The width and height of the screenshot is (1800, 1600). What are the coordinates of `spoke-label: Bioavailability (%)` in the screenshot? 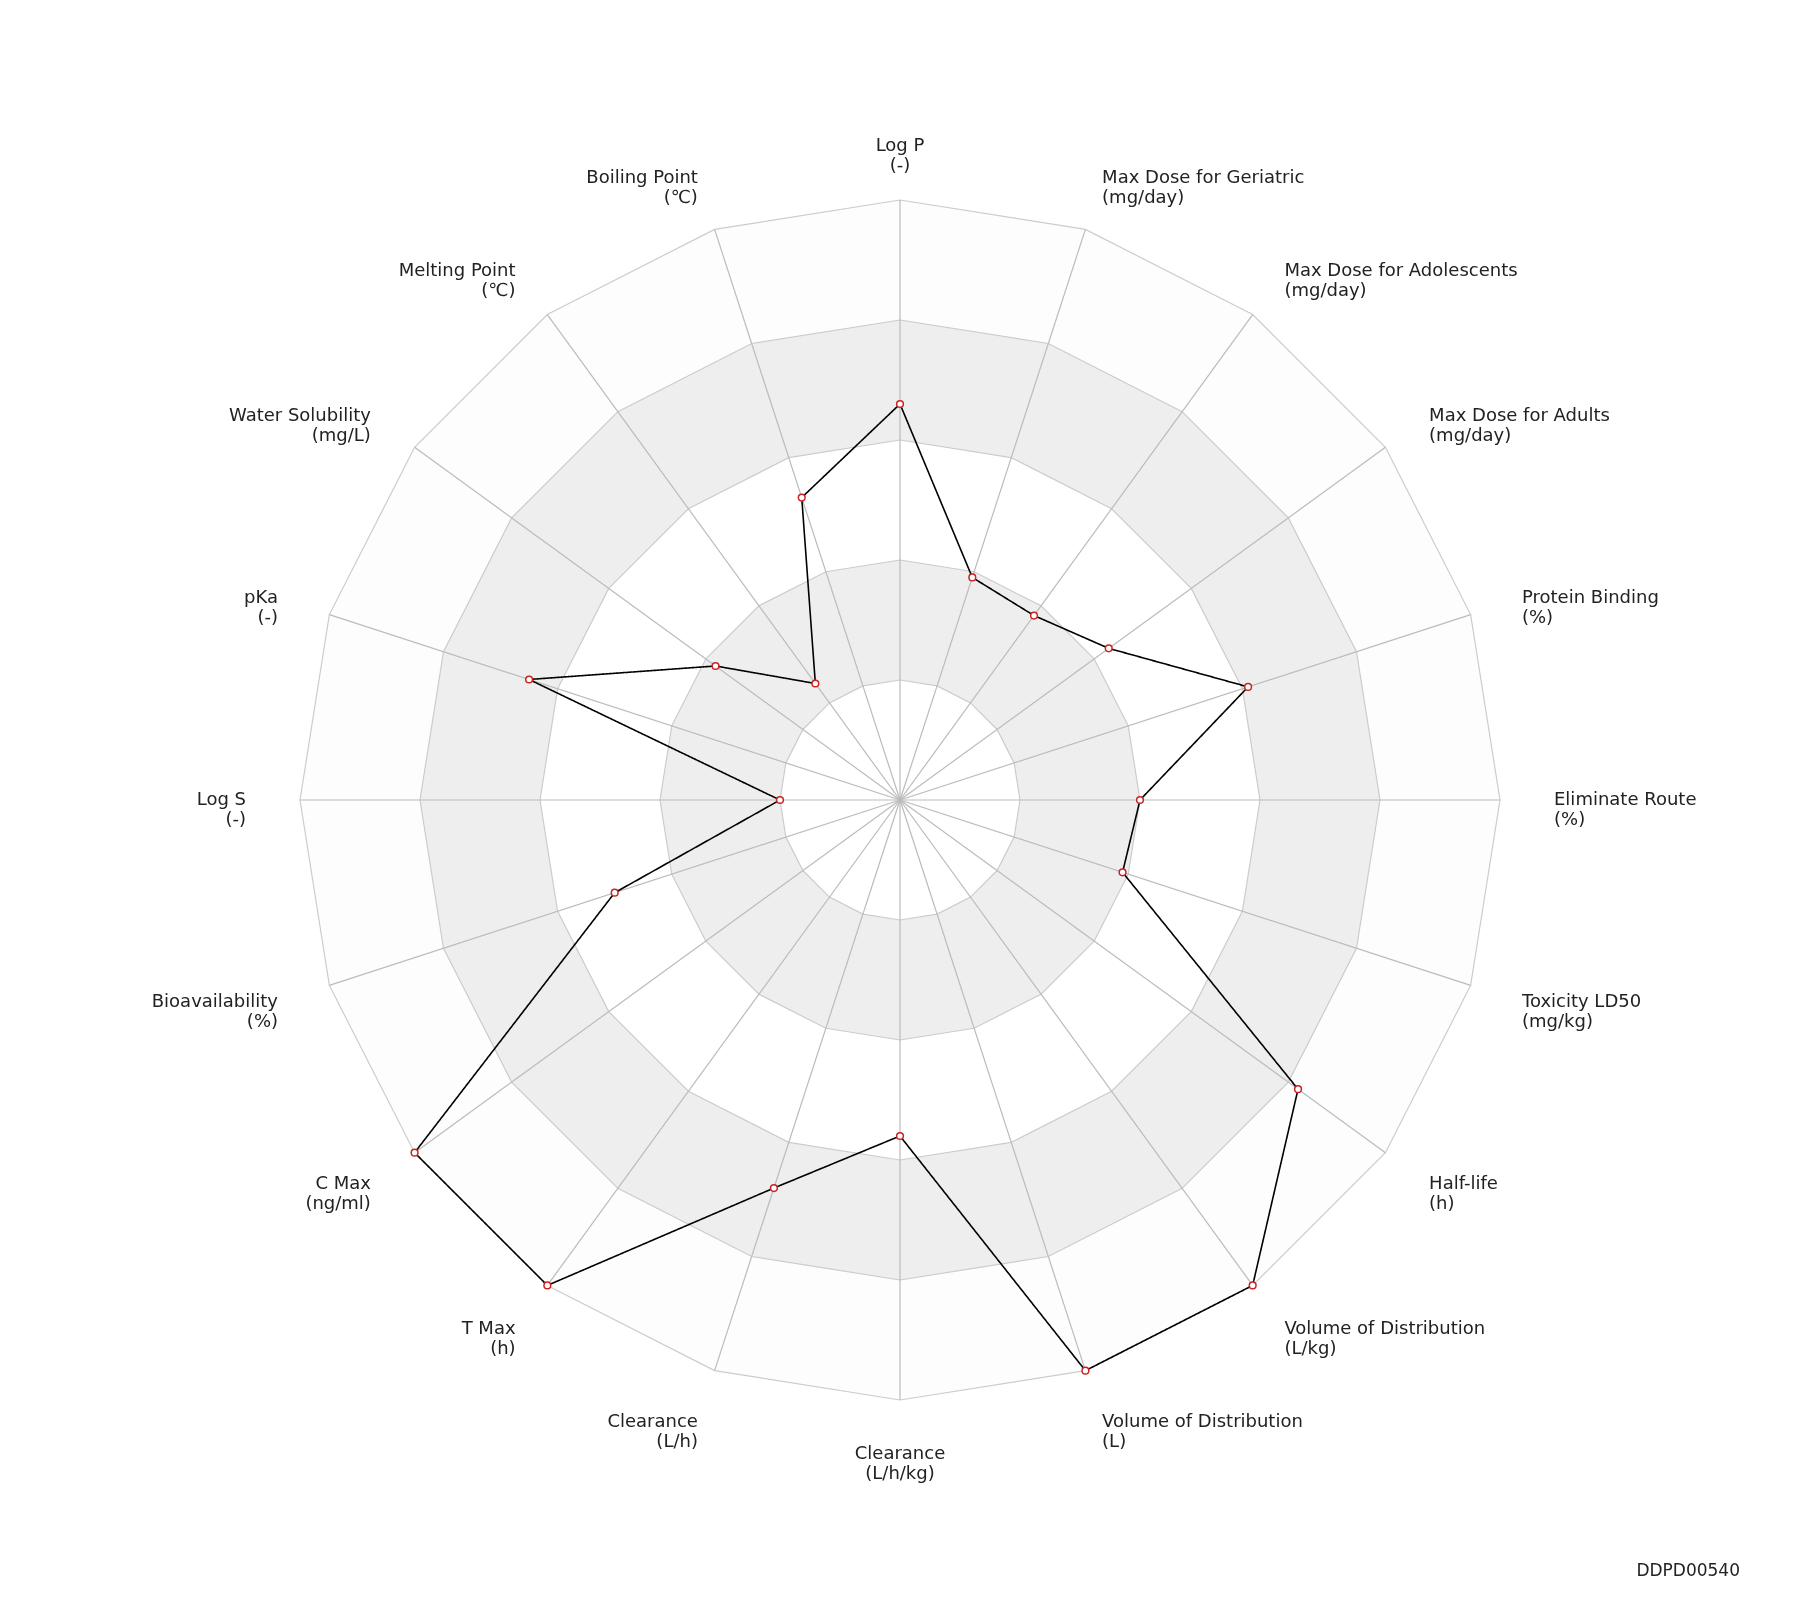 It's located at (215, 1011).